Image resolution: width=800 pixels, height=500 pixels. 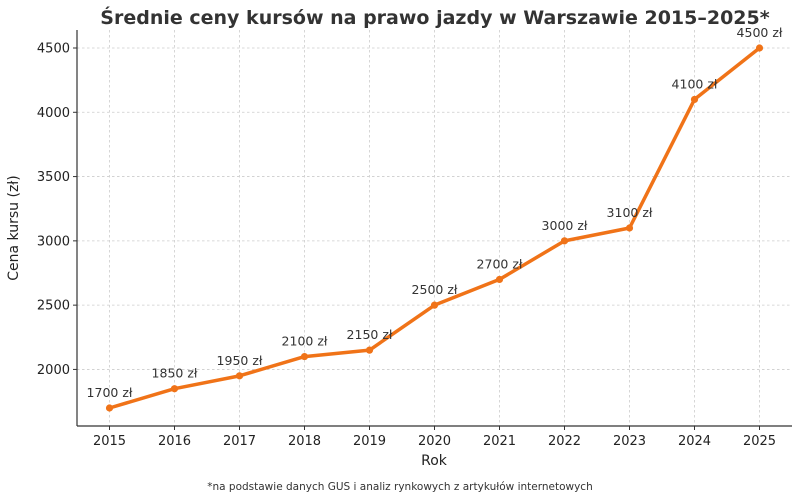 I want to click on x-tick-label: 2024, so click(x=694, y=441).